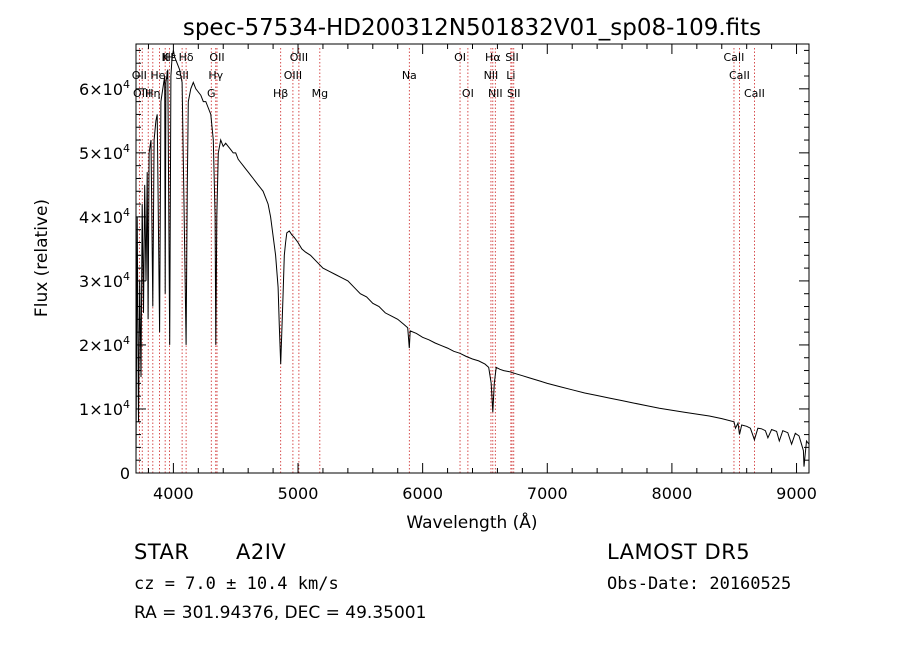  What do you see at coordinates (796, 493) in the screenshot?
I see `x-tick-label: 9000` at bounding box center [796, 493].